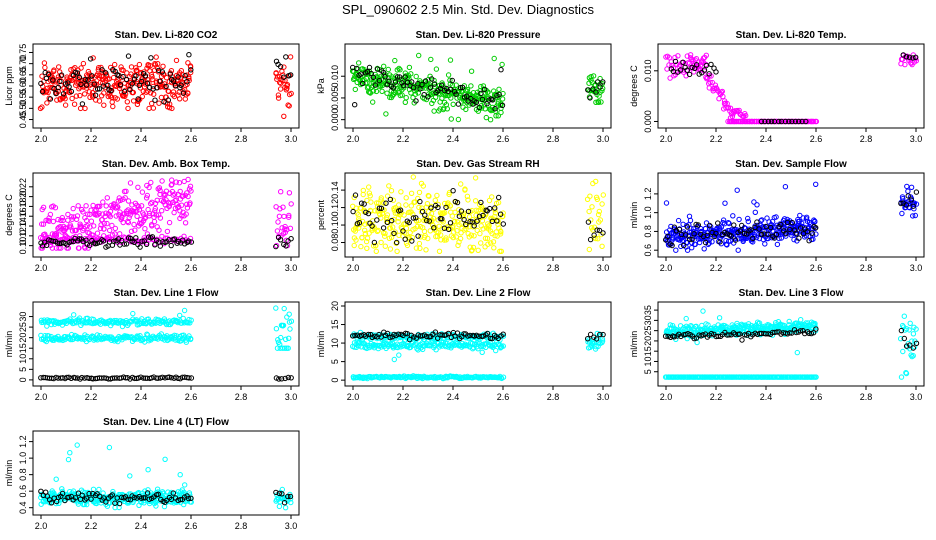 This screenshot has width=936, height=540. Describe the element at coordinates (791, 219) in the screenshot. I see `series-overlay` at that location.